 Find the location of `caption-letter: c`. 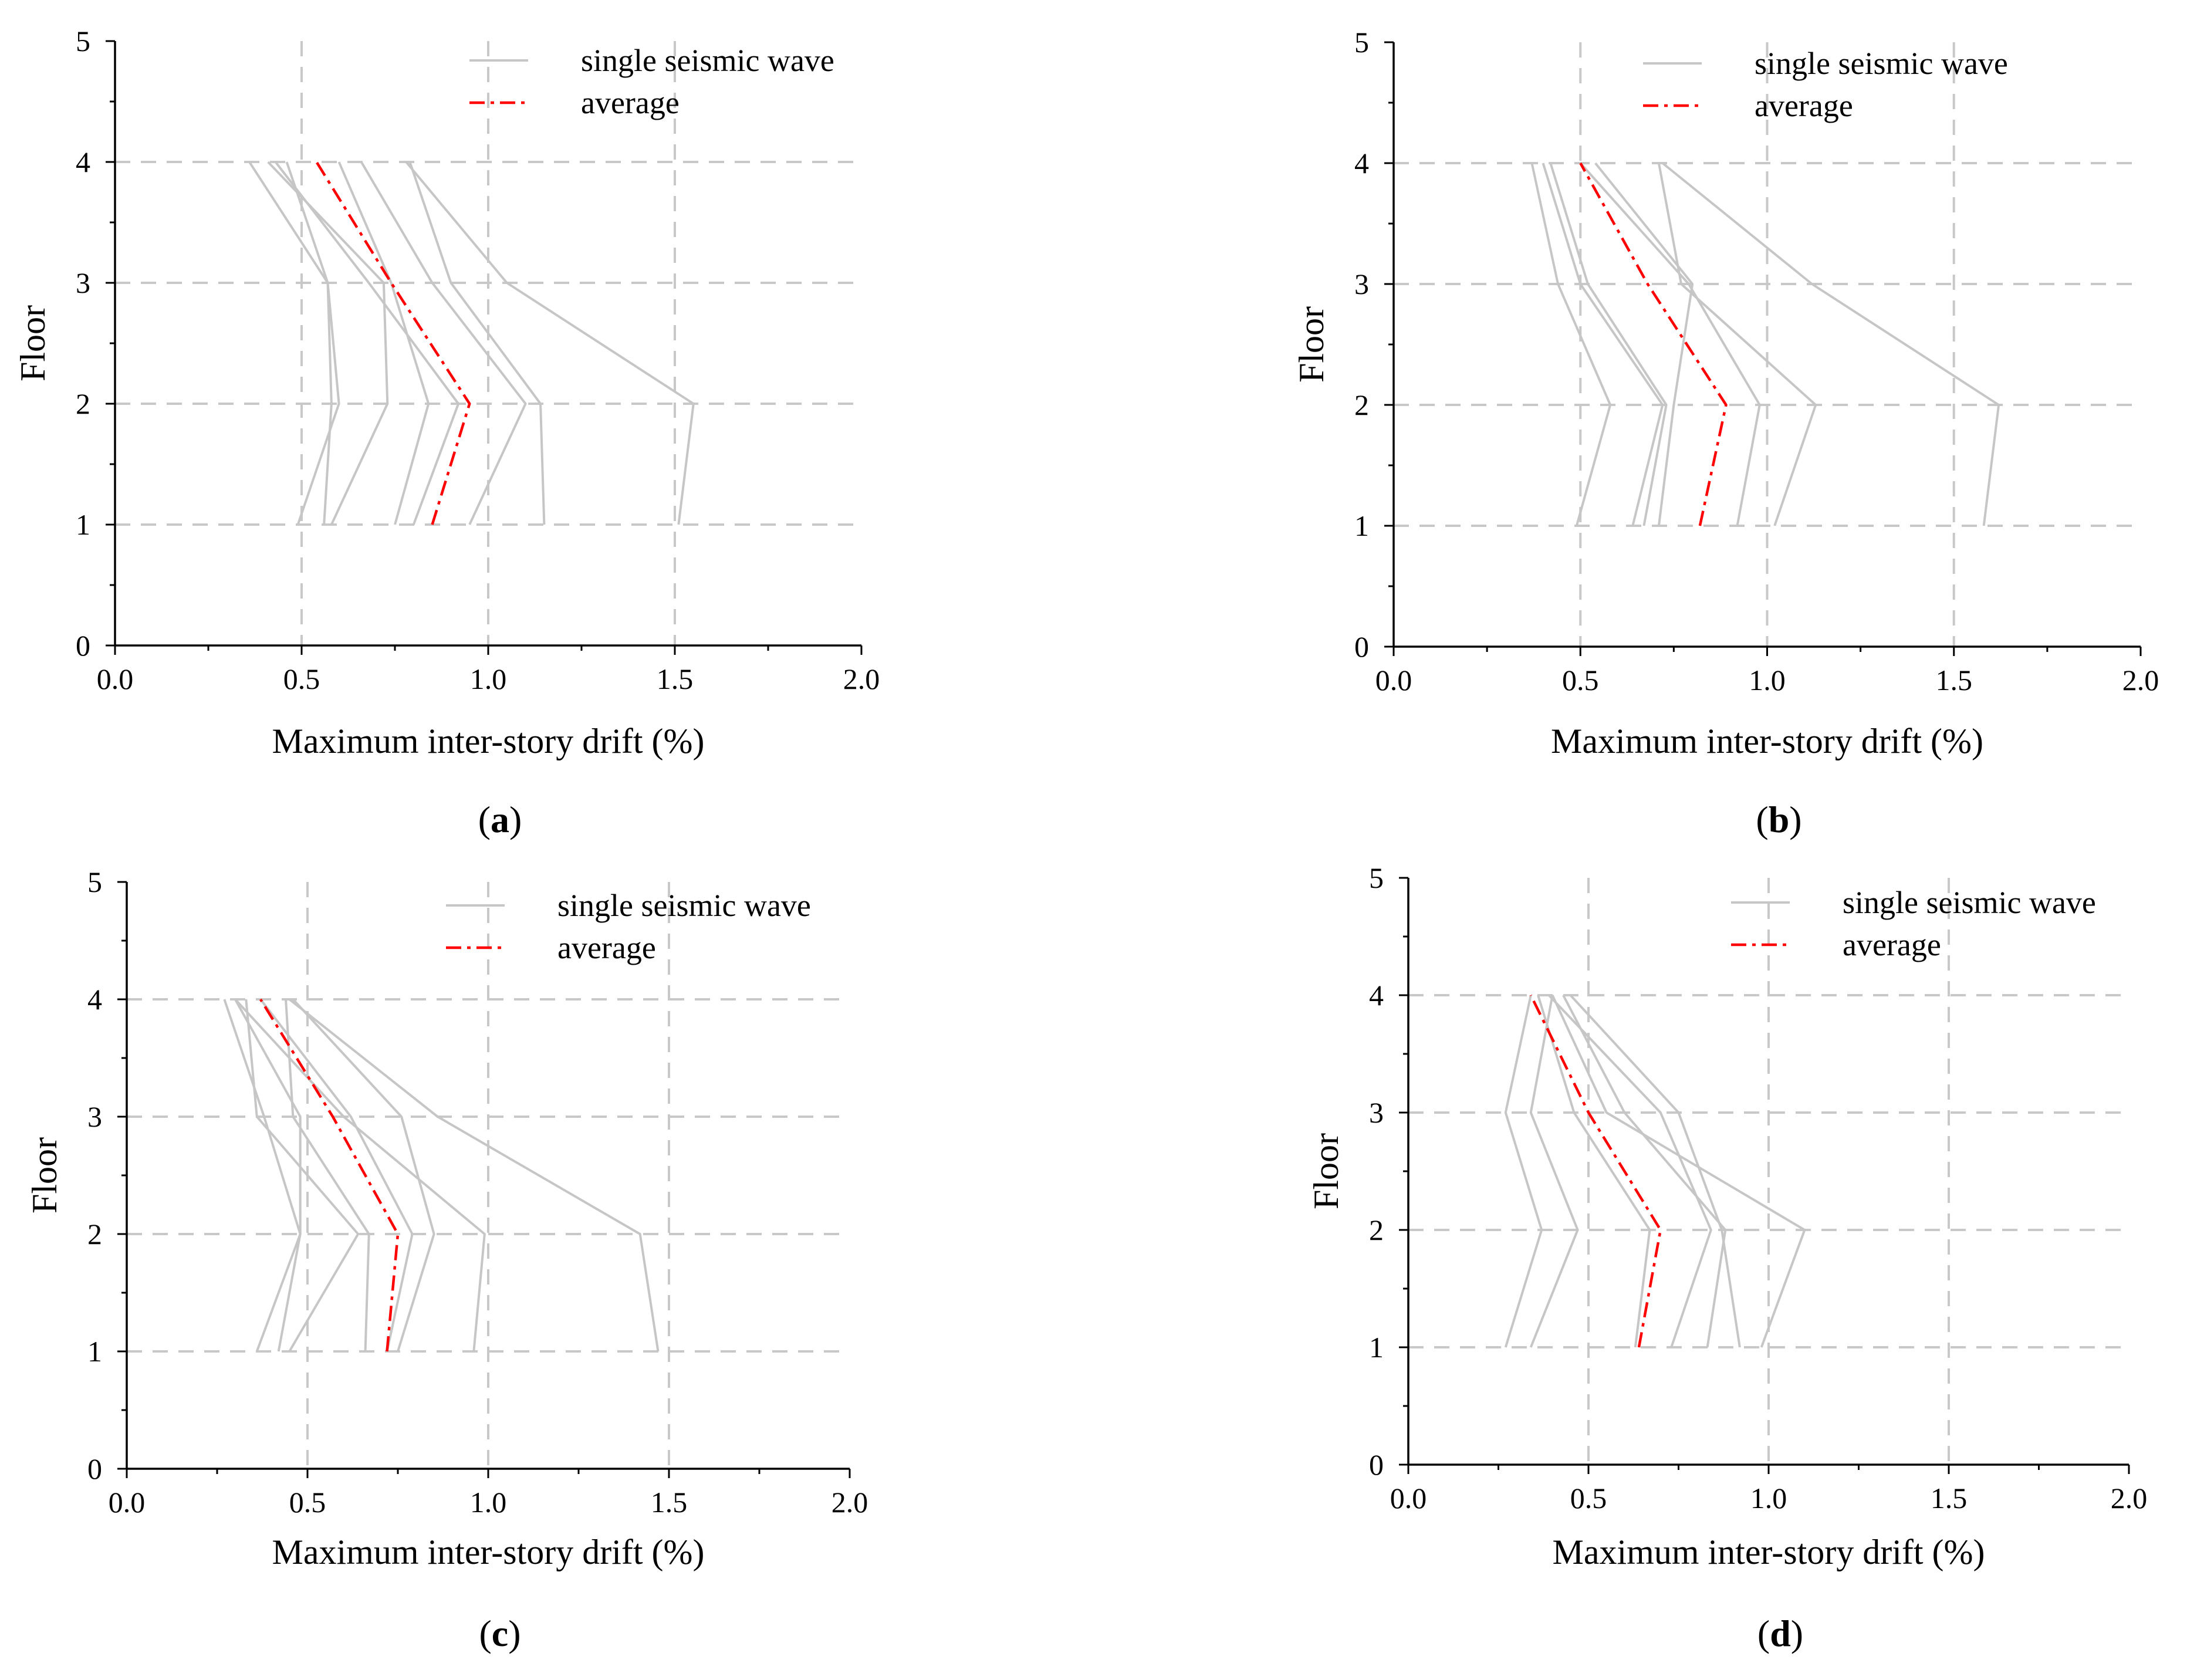

caption-letter: c is located at coordinates (500, 1633).